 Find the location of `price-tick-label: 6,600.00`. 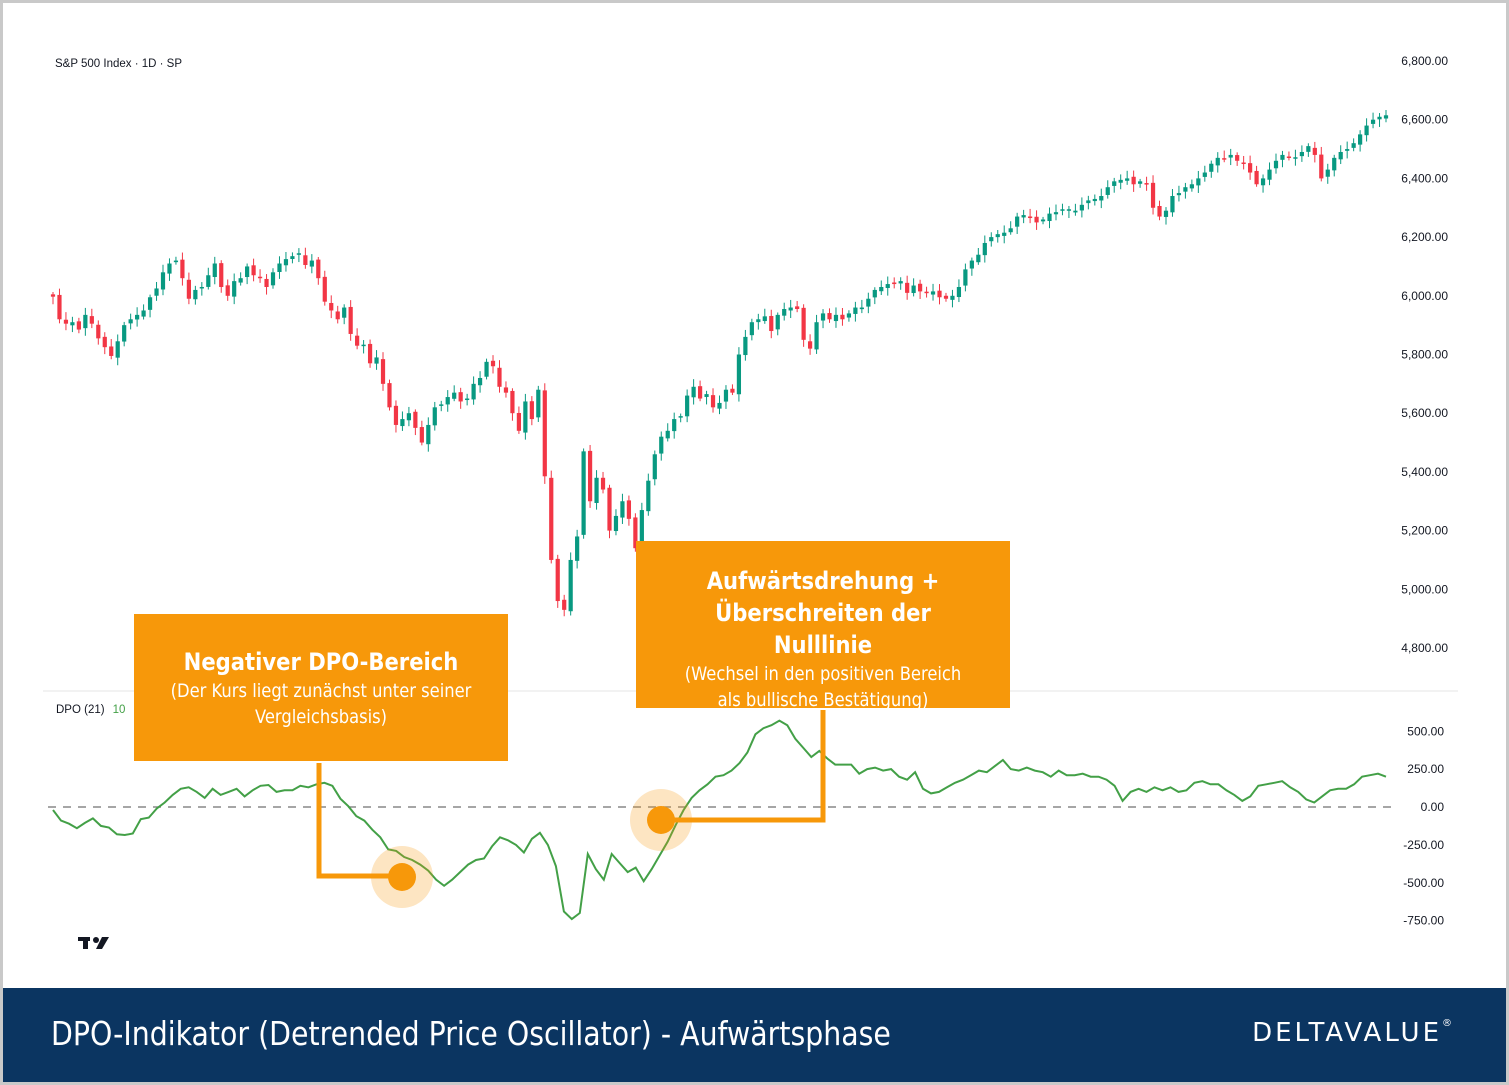

price-tick-label: 6,600.00 is located at coordinates (1424, 120).